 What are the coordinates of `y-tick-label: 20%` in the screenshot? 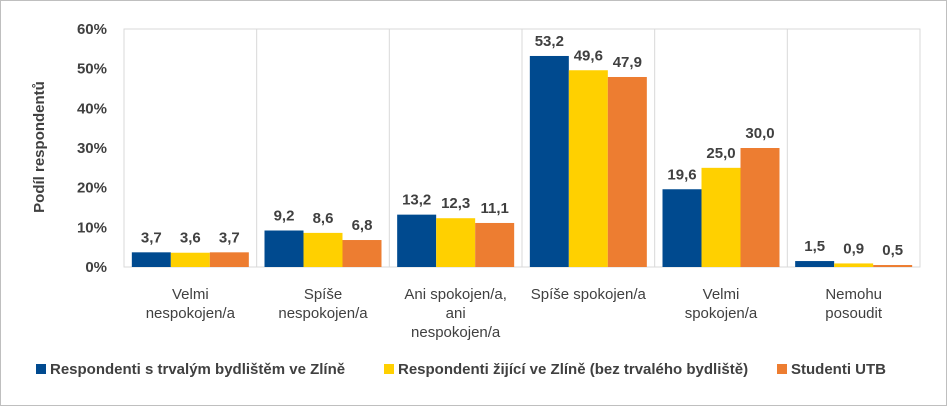 It's located at (92, 188).